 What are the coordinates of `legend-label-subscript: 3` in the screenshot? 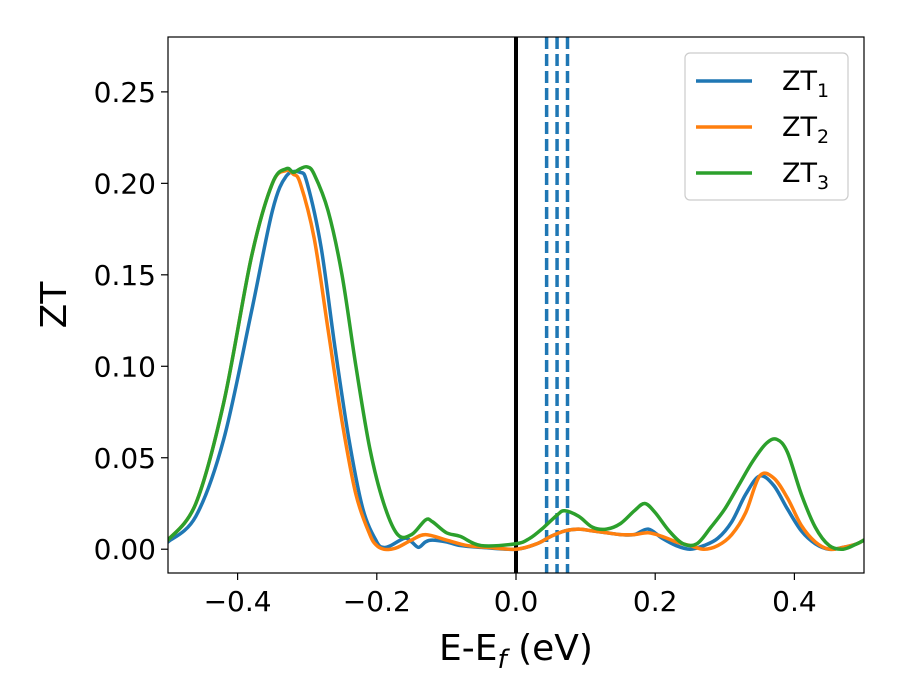 It's located at (823, 183).